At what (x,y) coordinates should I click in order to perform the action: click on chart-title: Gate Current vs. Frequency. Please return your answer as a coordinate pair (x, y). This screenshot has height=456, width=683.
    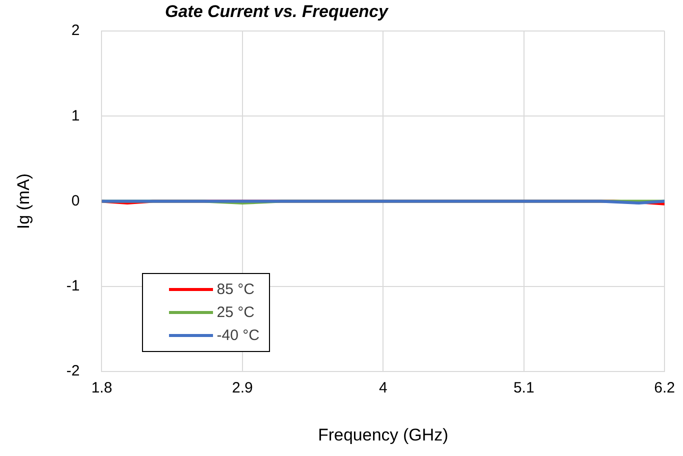
    Looking at the image, I should click on (276, 12).